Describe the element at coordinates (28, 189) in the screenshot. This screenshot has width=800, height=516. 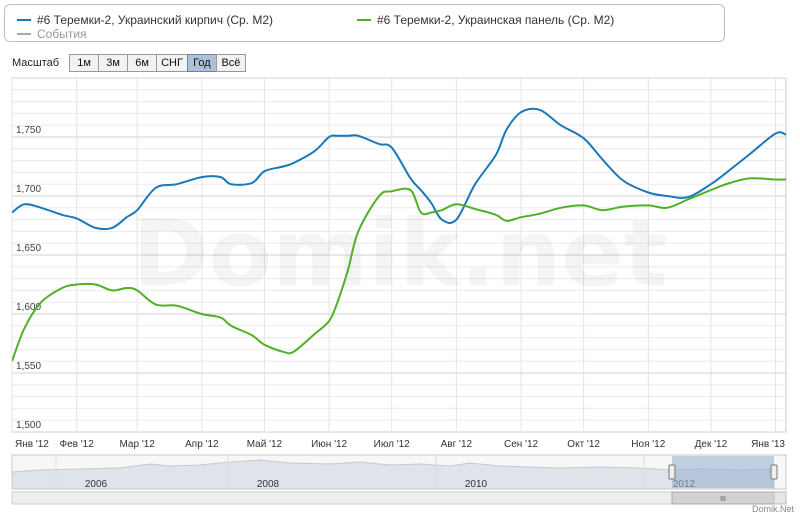
I see `y-tick-label: 1,700` at that location.